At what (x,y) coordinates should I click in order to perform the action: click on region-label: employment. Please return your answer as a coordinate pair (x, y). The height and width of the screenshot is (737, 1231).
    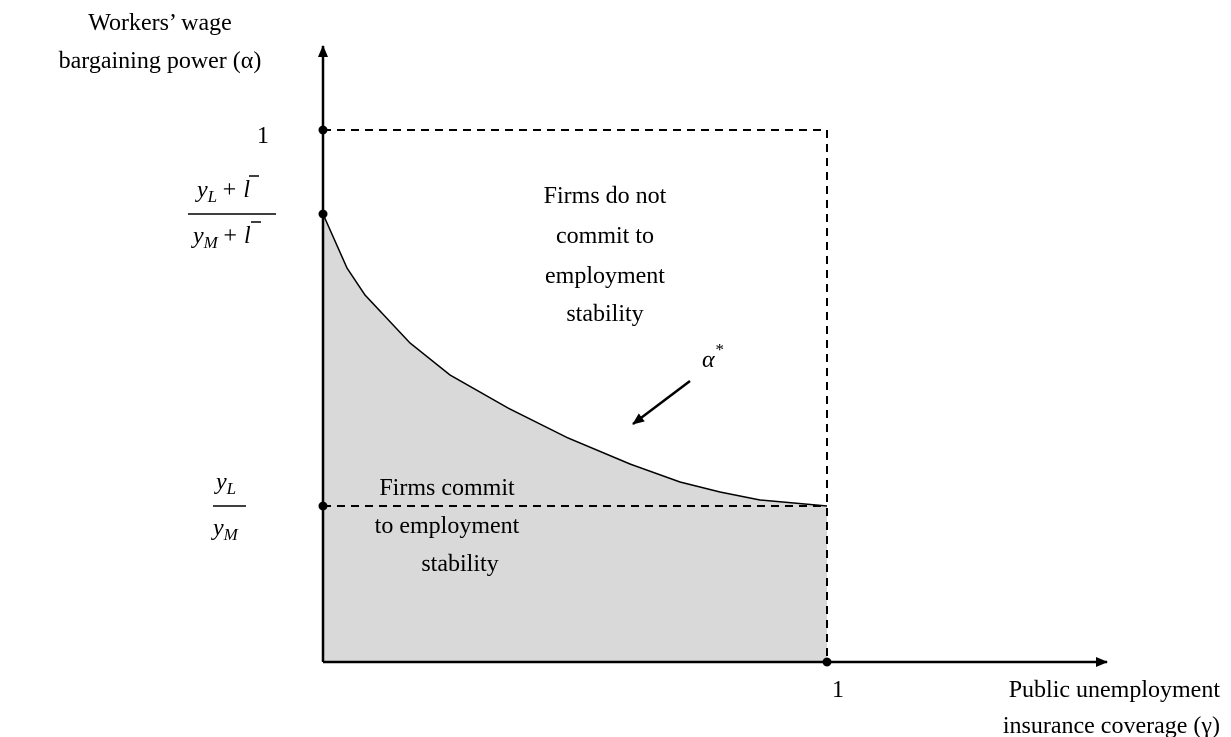
    Looking at the image, I should click on (605, 276).